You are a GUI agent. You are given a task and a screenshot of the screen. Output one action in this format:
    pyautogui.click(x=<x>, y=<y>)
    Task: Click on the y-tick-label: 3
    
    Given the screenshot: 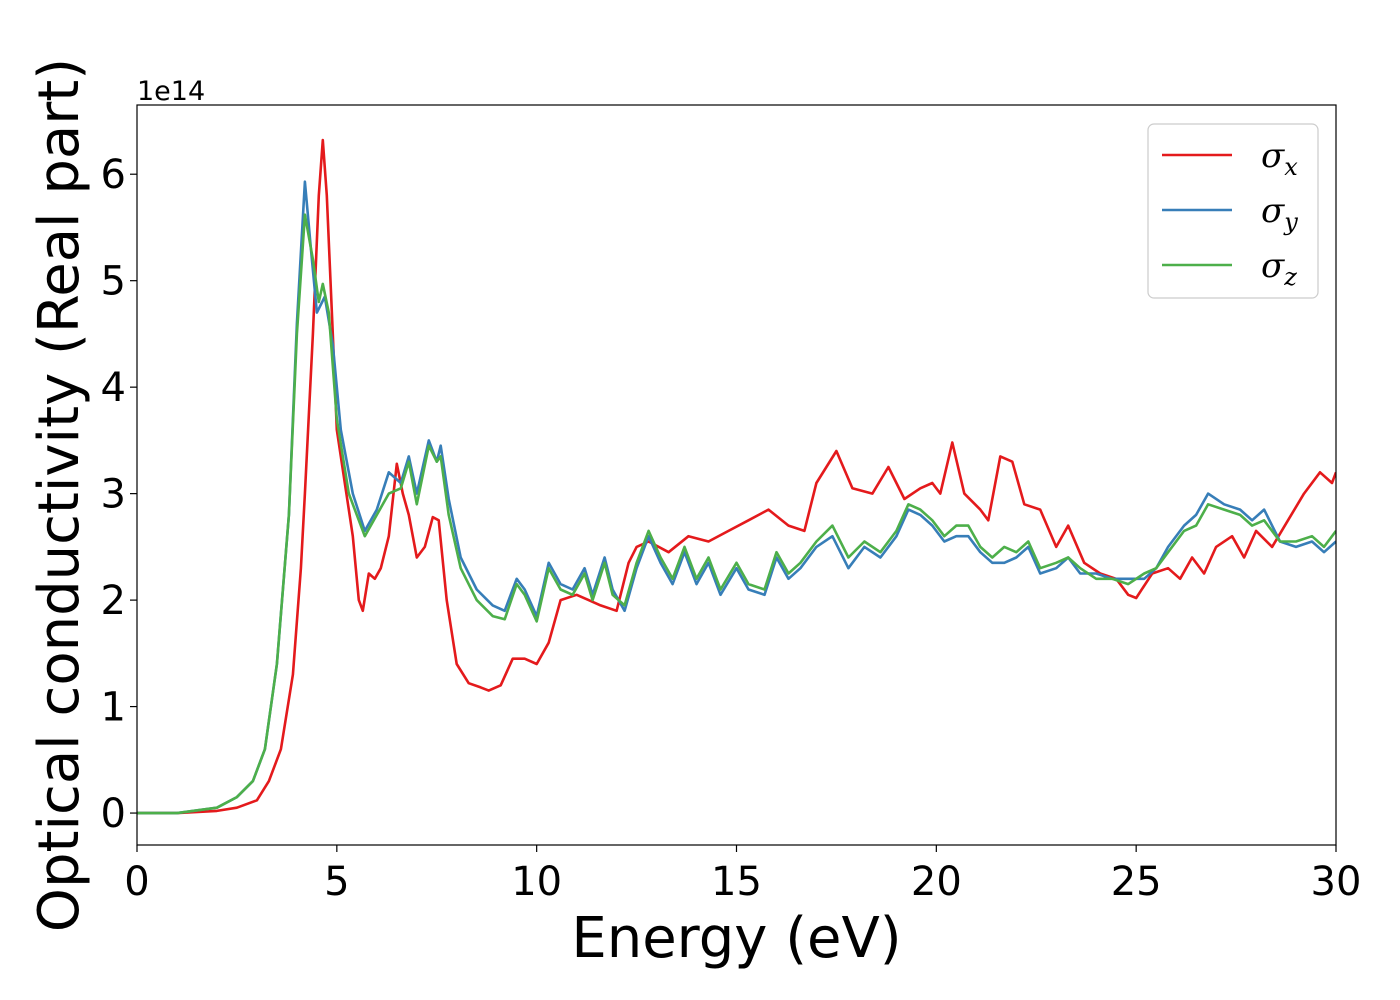 What is the action you would take?
    pyautogui.click(x=113, y=495)
    